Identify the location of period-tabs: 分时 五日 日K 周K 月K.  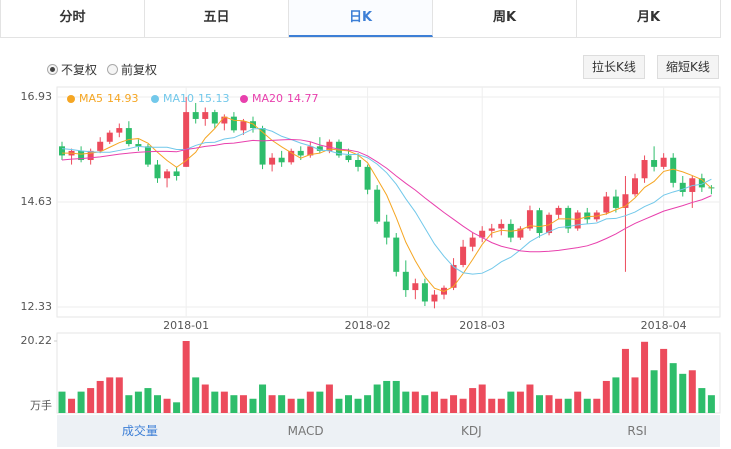
(360, 19).